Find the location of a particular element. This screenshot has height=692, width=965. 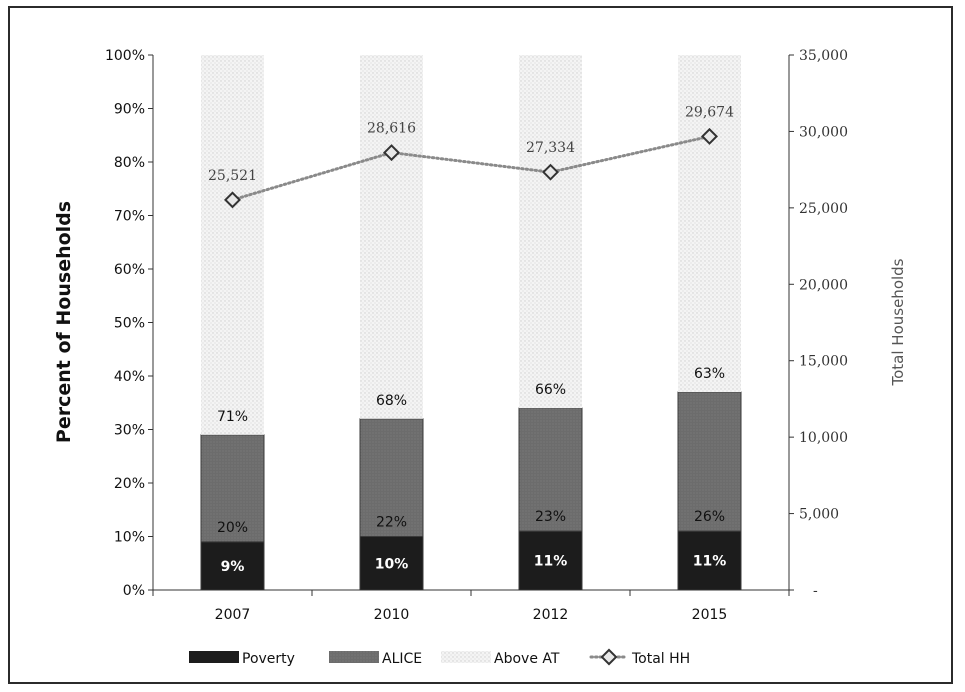

data-label-above-at-2010: 68% is located at coordinates (391, 401).